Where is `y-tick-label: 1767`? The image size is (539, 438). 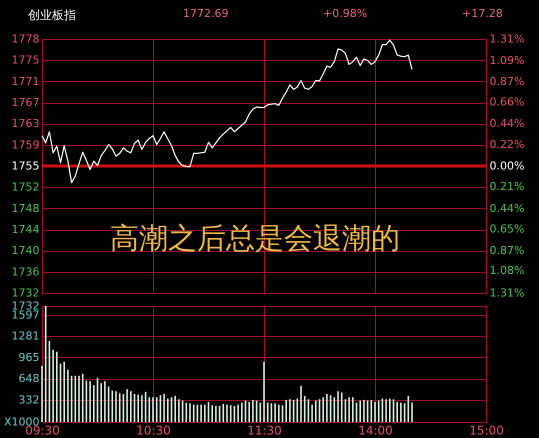
y-tick-label: 1767 is located at coordinates (26, 102).